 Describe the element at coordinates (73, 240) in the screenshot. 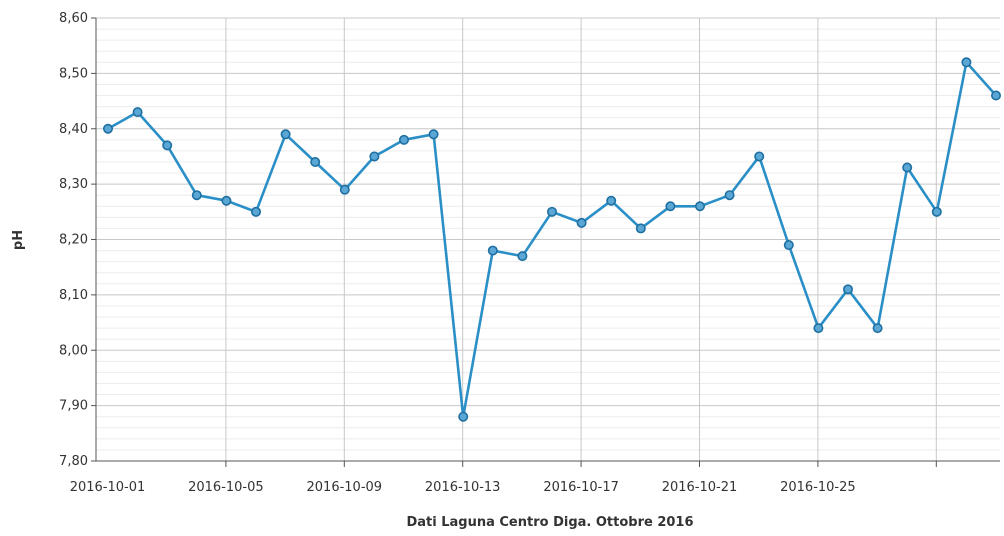

I see `y-tick-label: 8,20` at that location.